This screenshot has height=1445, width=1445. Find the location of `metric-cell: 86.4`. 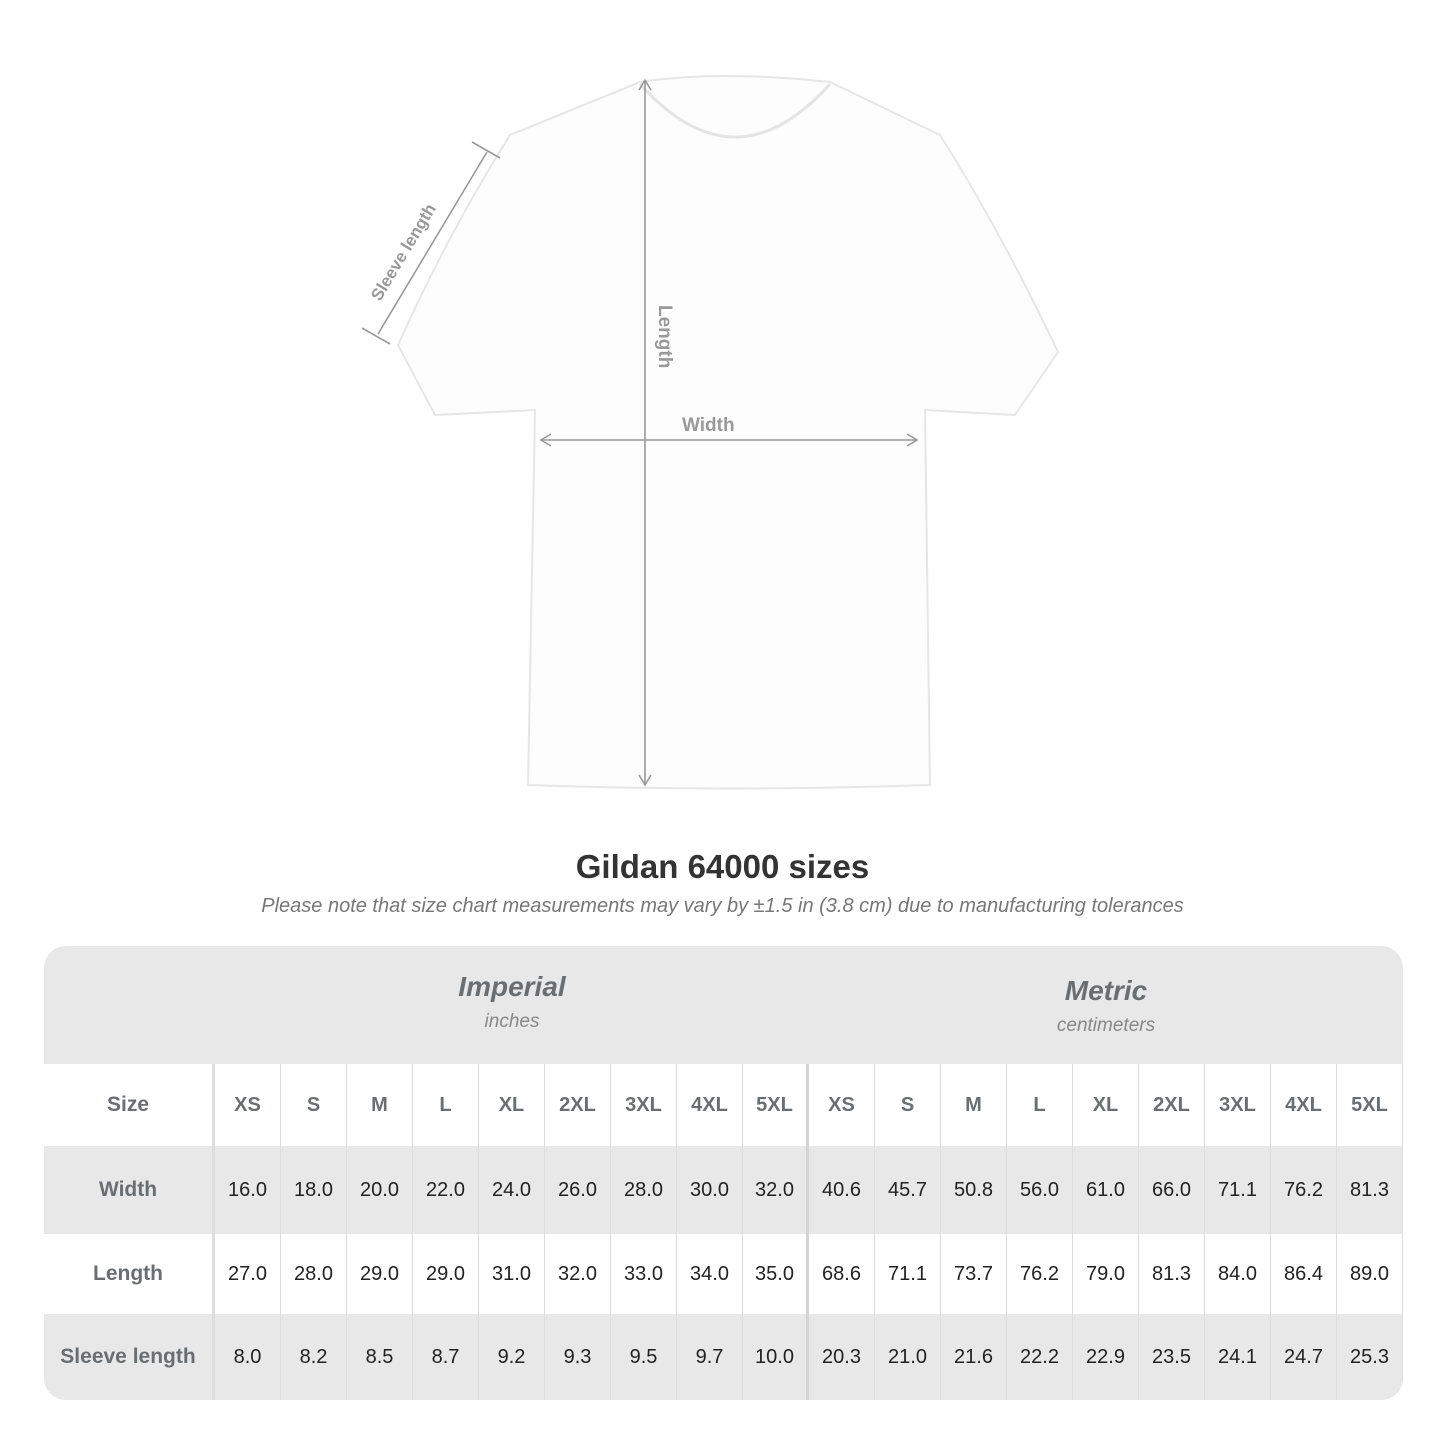

metric-cell: 86.4 is located at coordinates (1304, 1274).